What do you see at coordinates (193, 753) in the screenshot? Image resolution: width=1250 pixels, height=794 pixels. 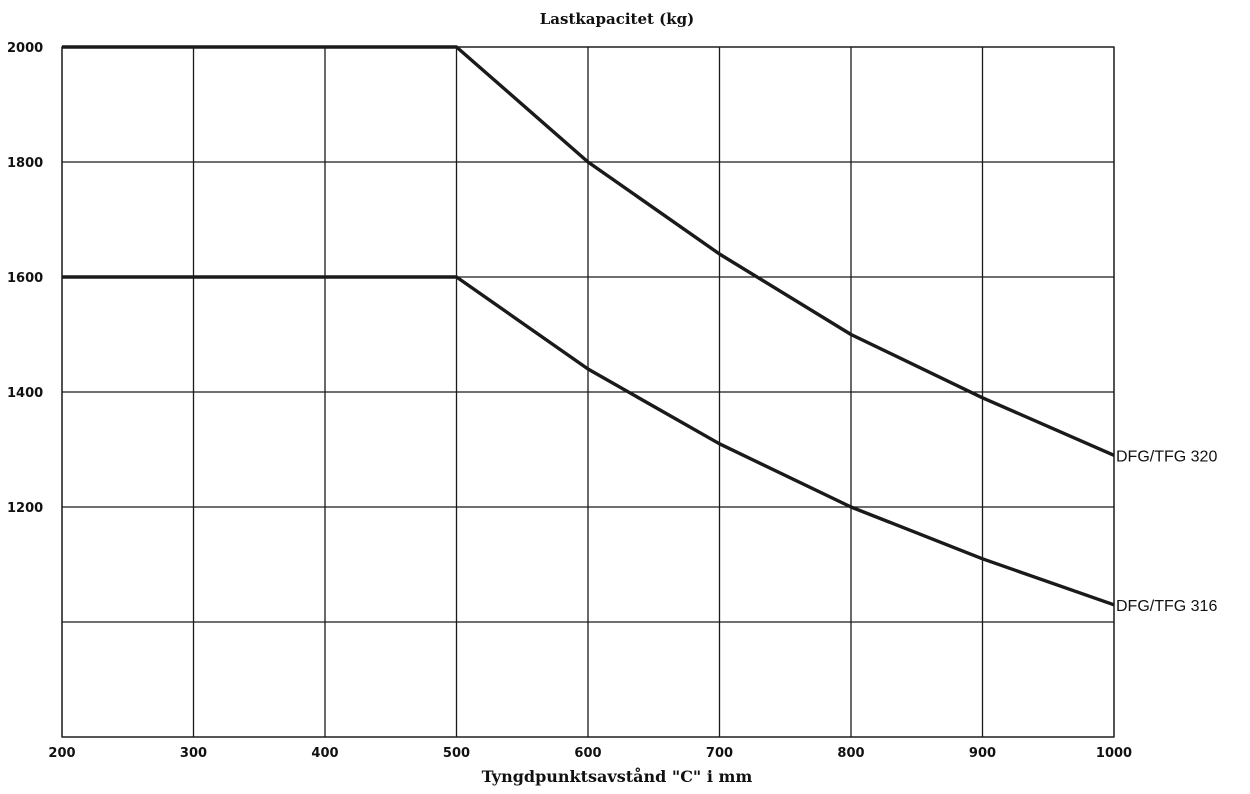 I see `x-tick-label: 300` at bounding box center [193, 753].